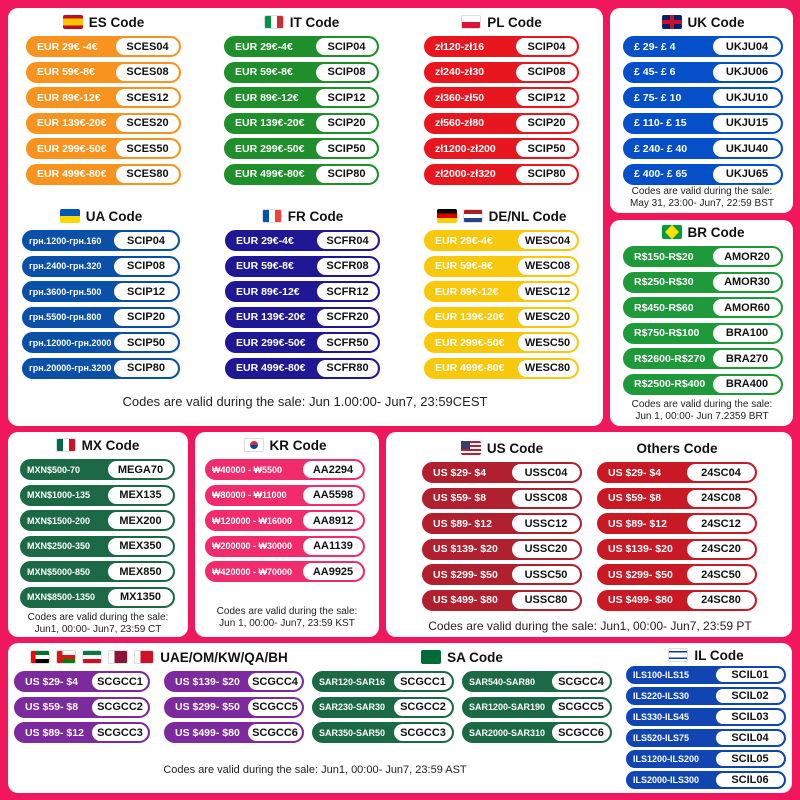 The width and height of the screenshot is (800, 800). What do you see at coordinates (301, 46) in the screenshot?
I see `coupon-row: EUR 29€-4€ SCIP04` at bounding box center [301, 46].